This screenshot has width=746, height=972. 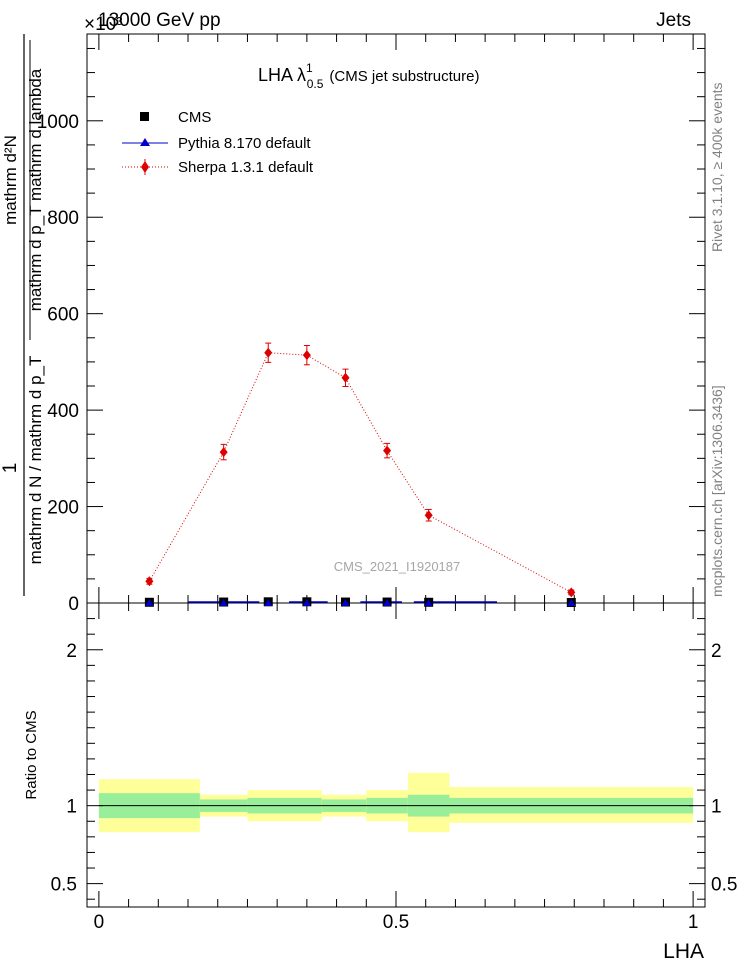 I want to click on ratio-tick-label-left-2: 2, so click(x=71, y=651).